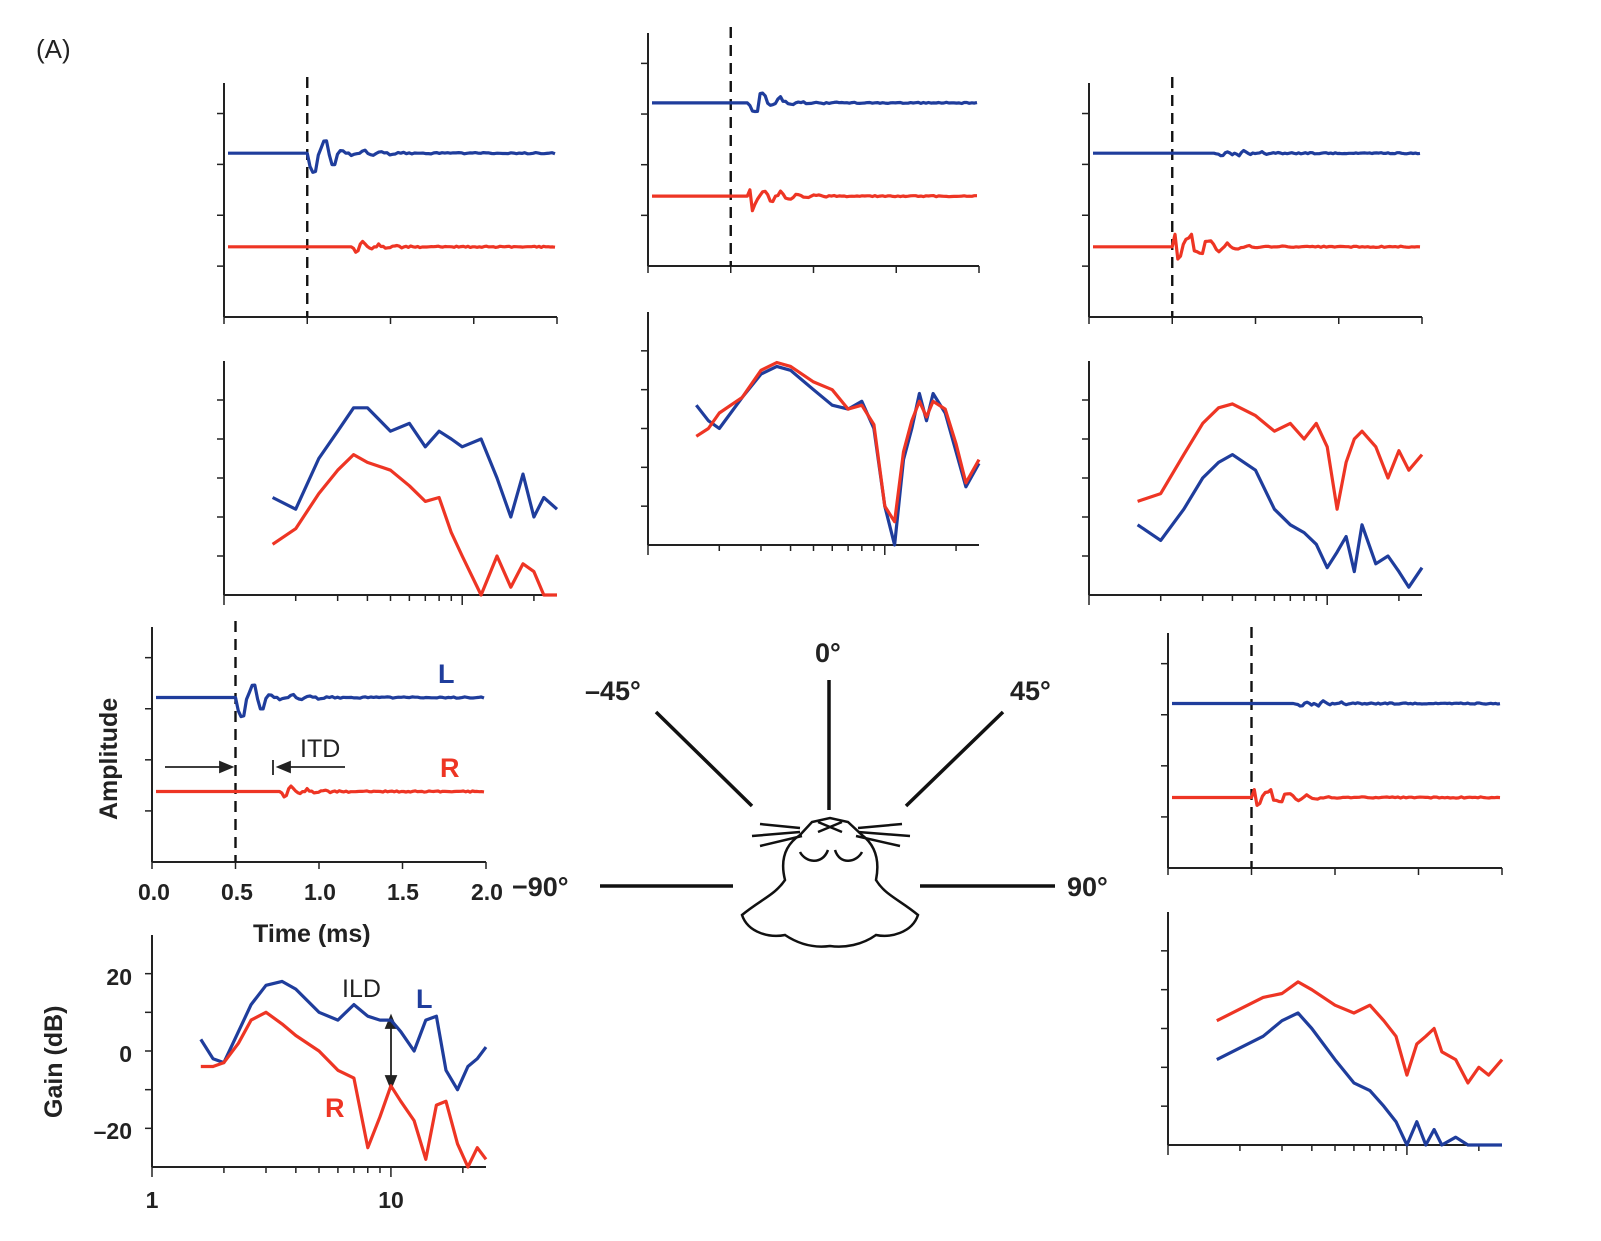 The image size is (1601, 1241). Describe the element at coordinates (392, 246) in the screenshot. I see `minus45-impulse-series-R` at that location.